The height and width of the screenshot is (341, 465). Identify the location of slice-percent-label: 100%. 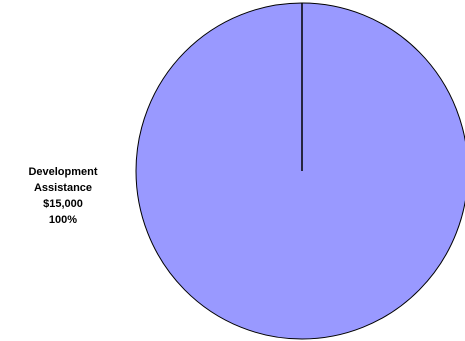
(63, 220).